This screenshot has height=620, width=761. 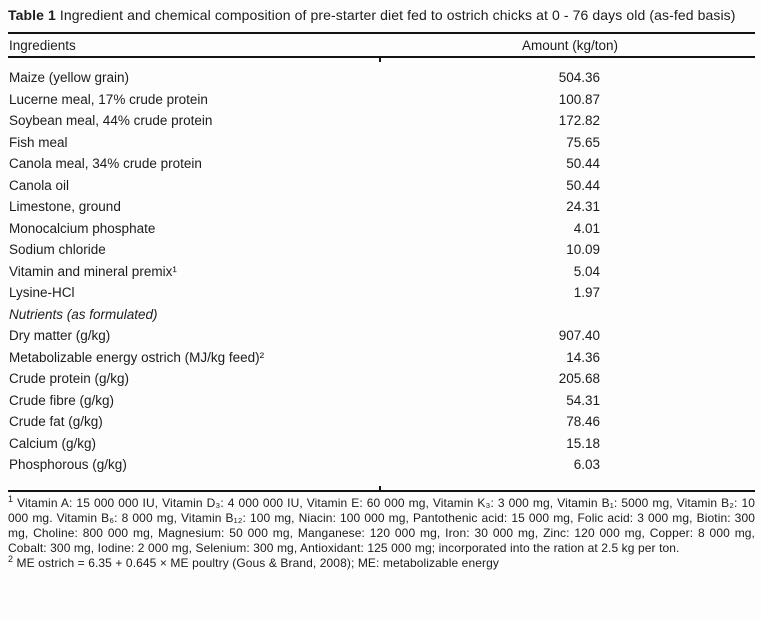 What do you see at coordinates (111, 121) in the screenshot?
I see `ingredient-cell: Soybean meal, 44% crude protein` at bounding box center [111, 121].